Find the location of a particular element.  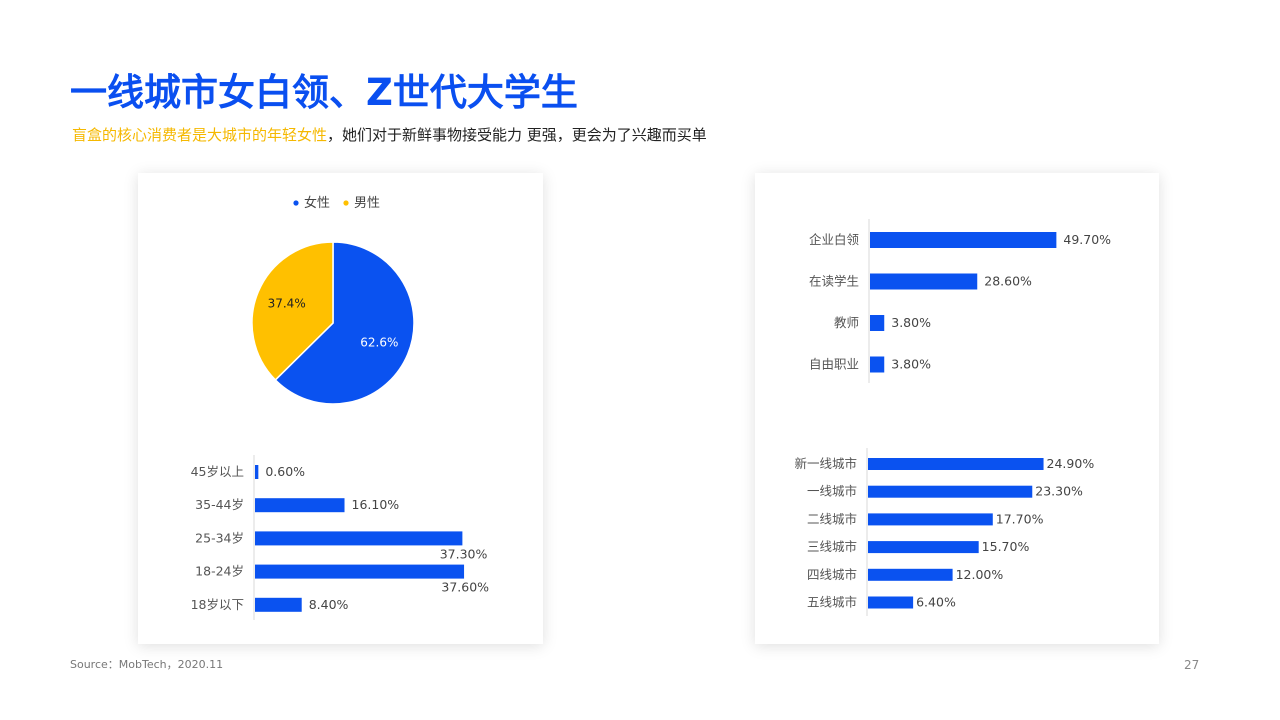

data-label: 0.60% is located at coordinates (285, 471).